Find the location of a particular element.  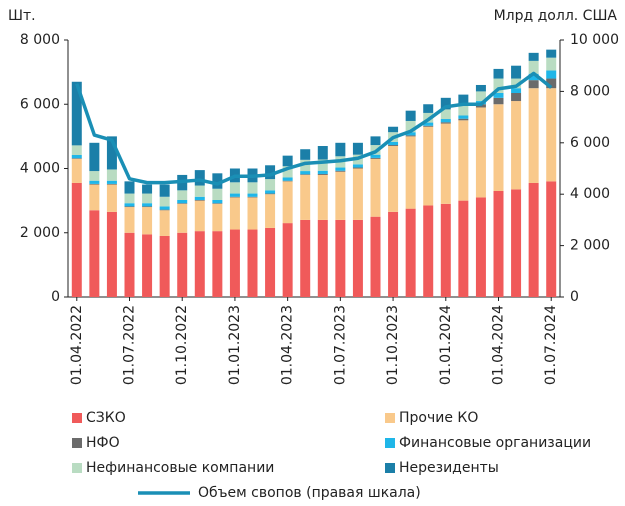

y2-tick-label: 4 000 is located at coordinates (590, 194).